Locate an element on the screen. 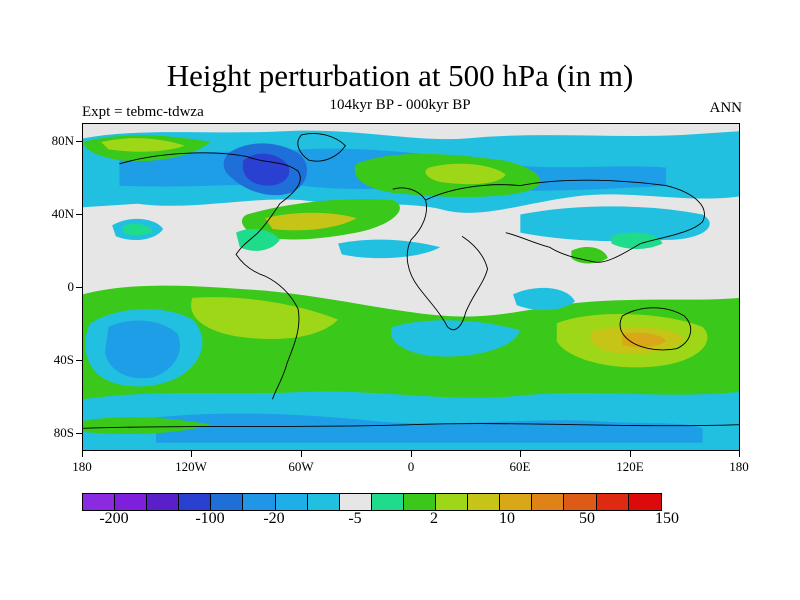 This screenshot has width=800, height=600. contour-south-lime is located at coordinates (265, 318).